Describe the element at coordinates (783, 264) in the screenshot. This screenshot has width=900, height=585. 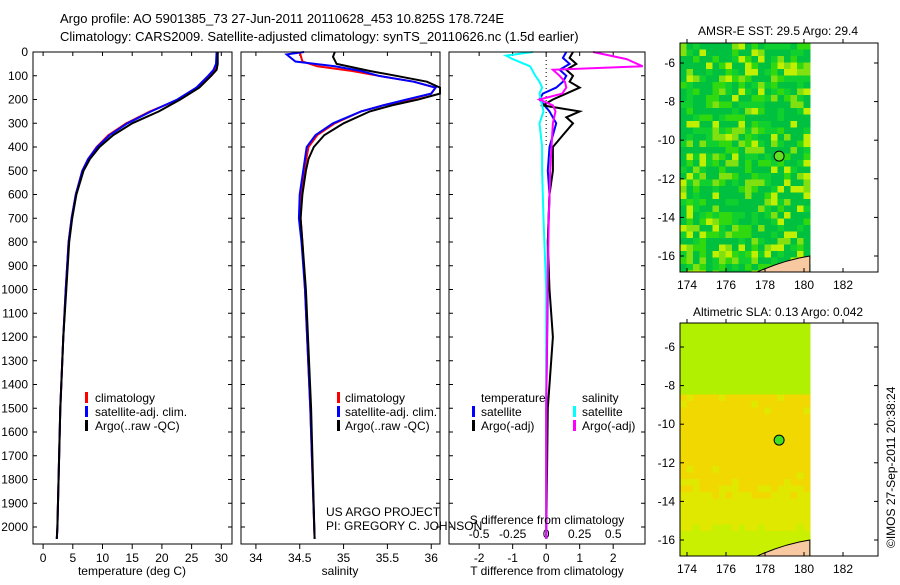
I see `land-fiji` at that location.